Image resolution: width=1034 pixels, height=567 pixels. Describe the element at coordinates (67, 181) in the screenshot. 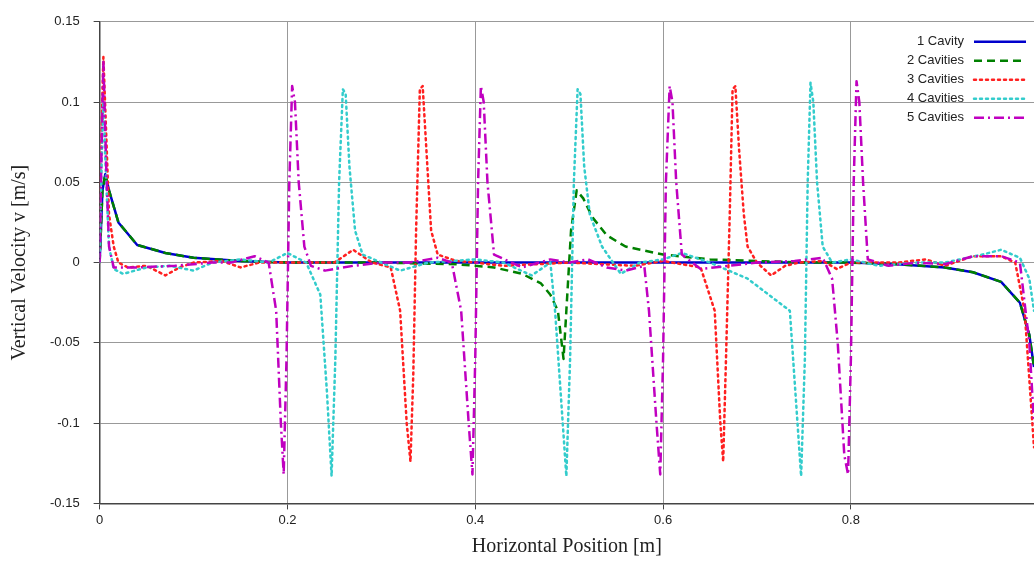

I see `y-tick-label: 0.05` at that location.